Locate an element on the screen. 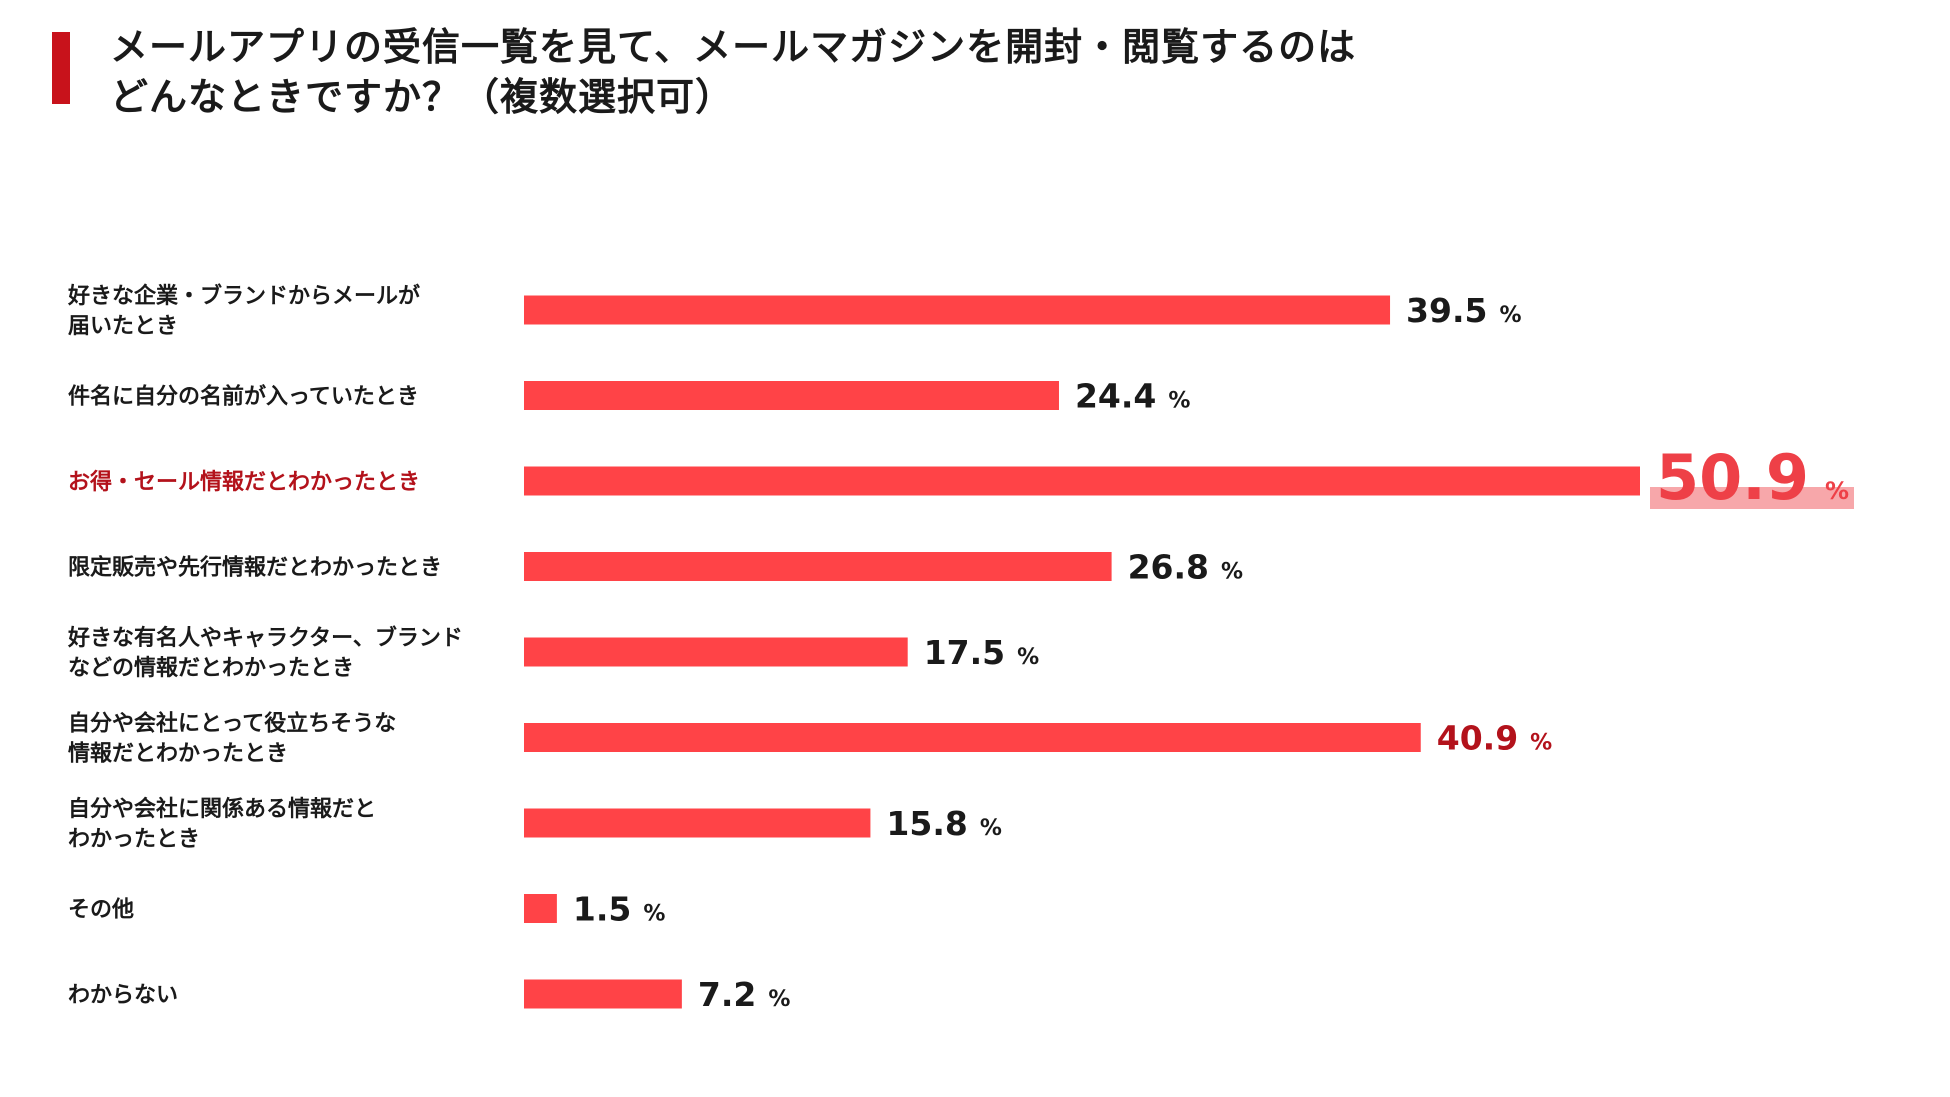 This screenshot has height=1097, width=1950. chart-title-line-1: メールアプリの受信一覧を見て、メールマガジンを開封・閲覧するのは is located at coordinates (733, 47).